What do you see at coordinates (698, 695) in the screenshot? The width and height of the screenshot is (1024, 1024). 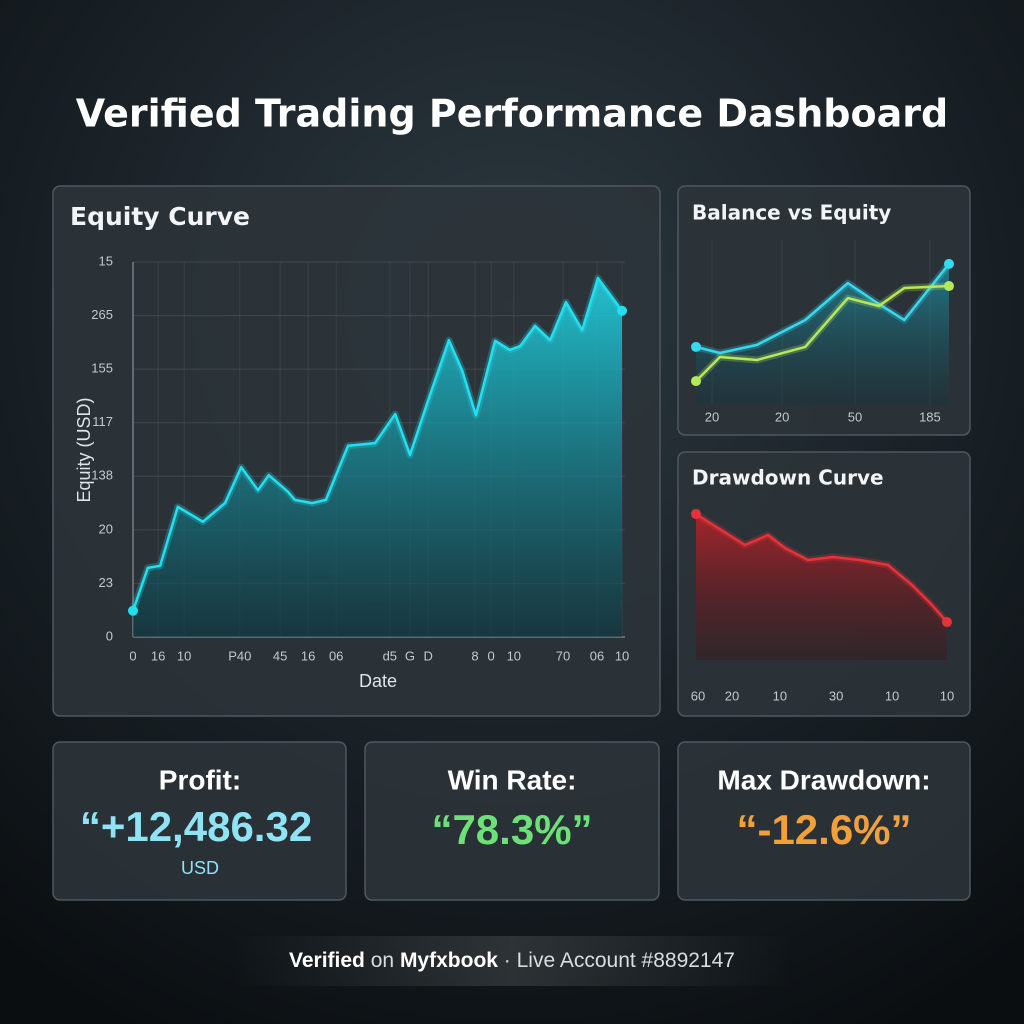 I see `x-tick-label: 60` at bounding box center [698, 695].